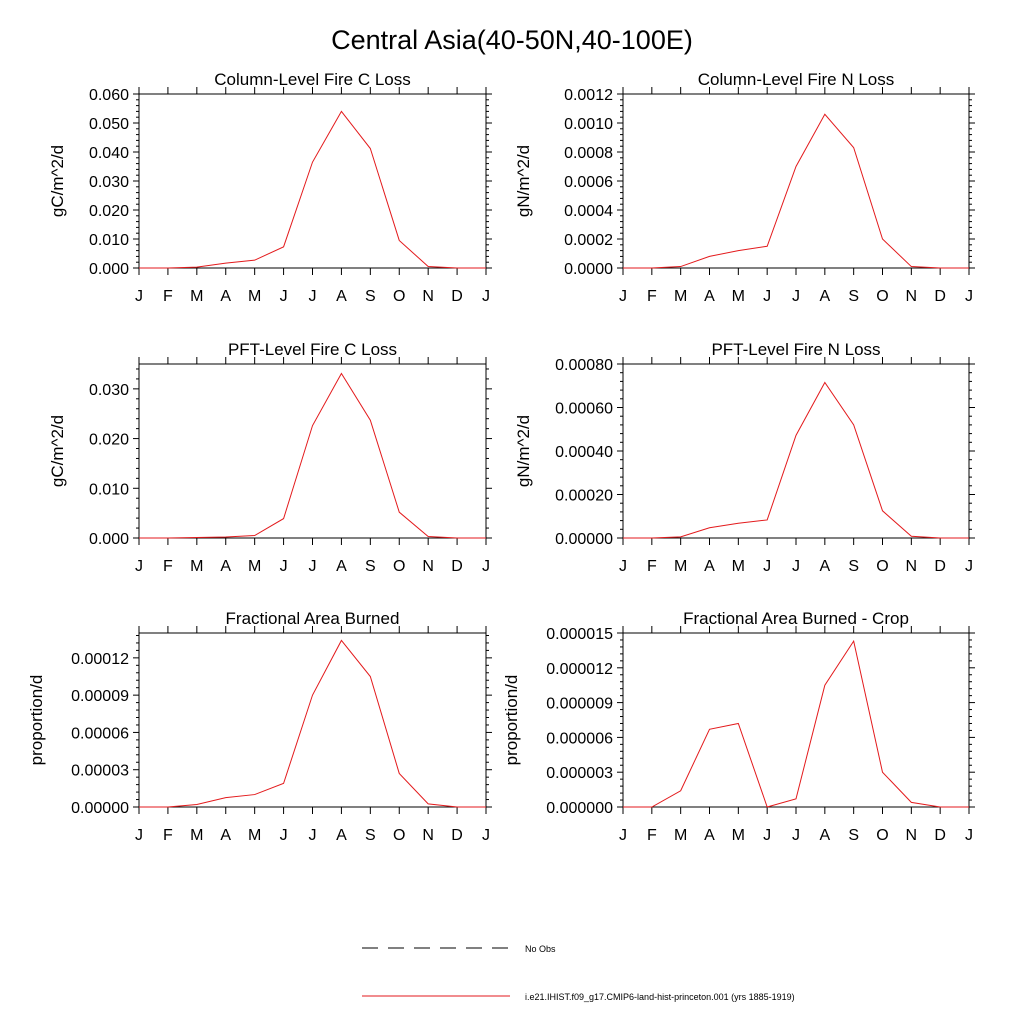 The height and width of the screenshot is (1024, 1024). I want to click on y-tick-label: 0.0012, so click(588, 95).